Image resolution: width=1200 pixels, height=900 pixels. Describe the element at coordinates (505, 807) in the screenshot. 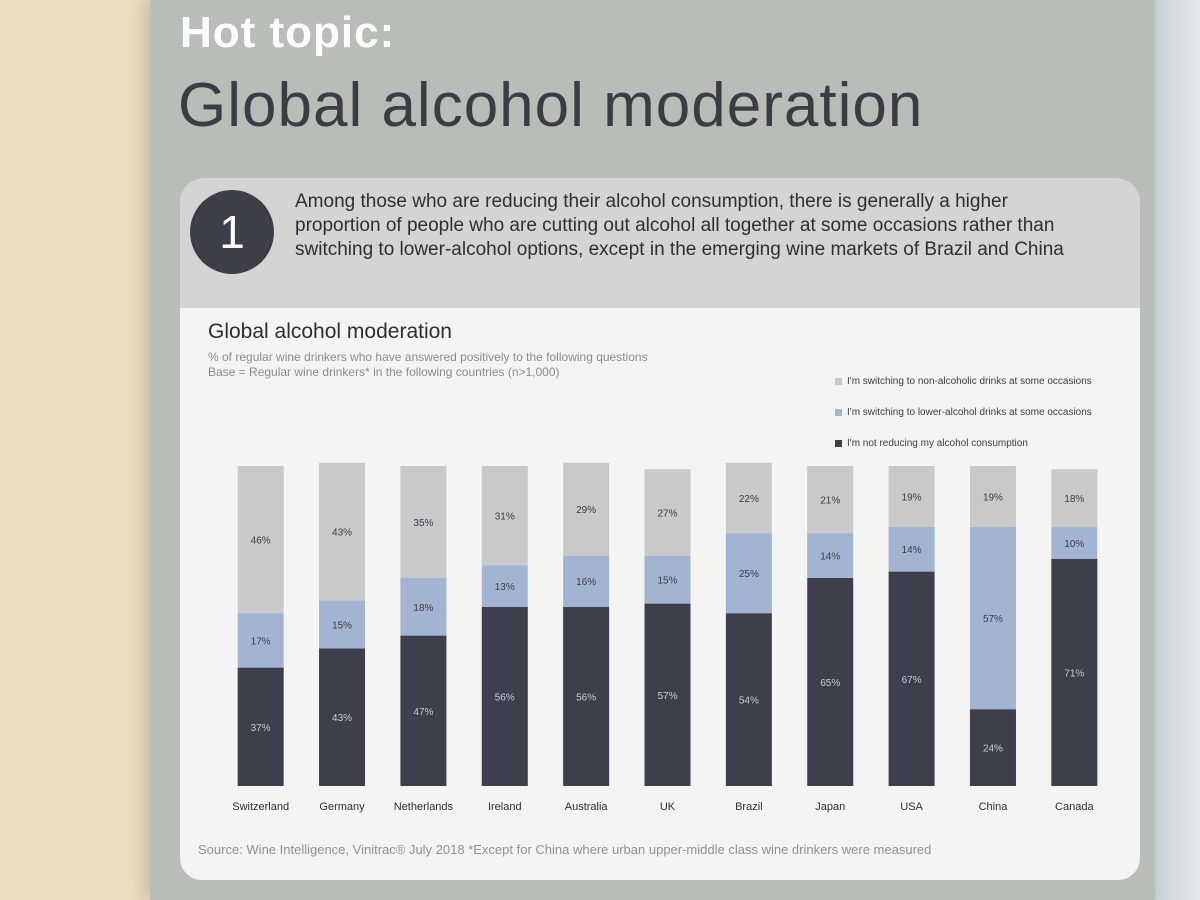

I see `x-tick-label-ireland: Ireland` at that location.